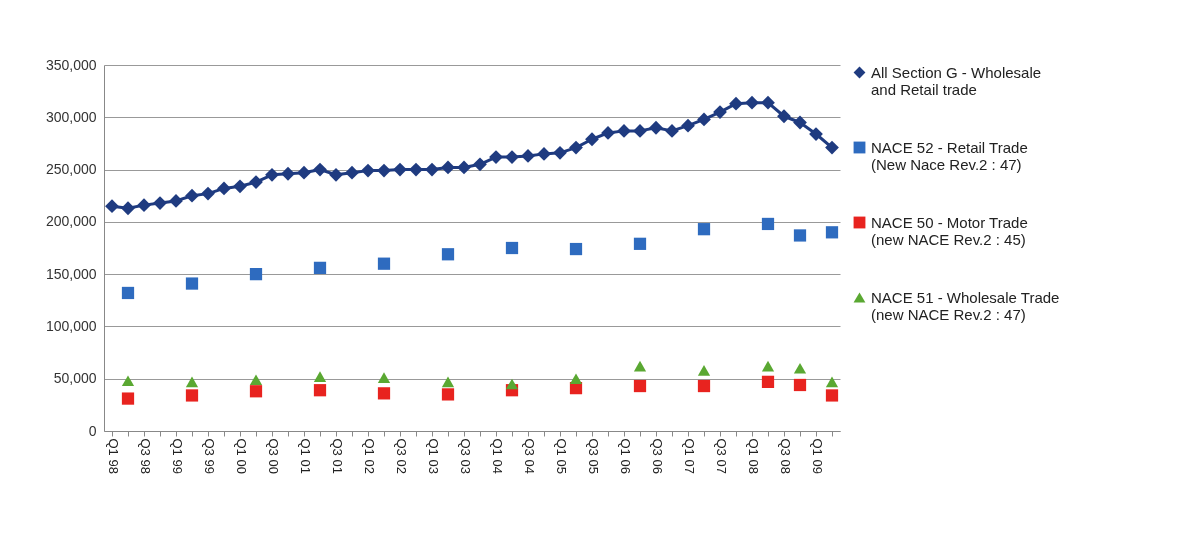  Describe the element at coordinates (401, 456) in the screenshot. I see `x-tick-label: Q3 02` at that location.